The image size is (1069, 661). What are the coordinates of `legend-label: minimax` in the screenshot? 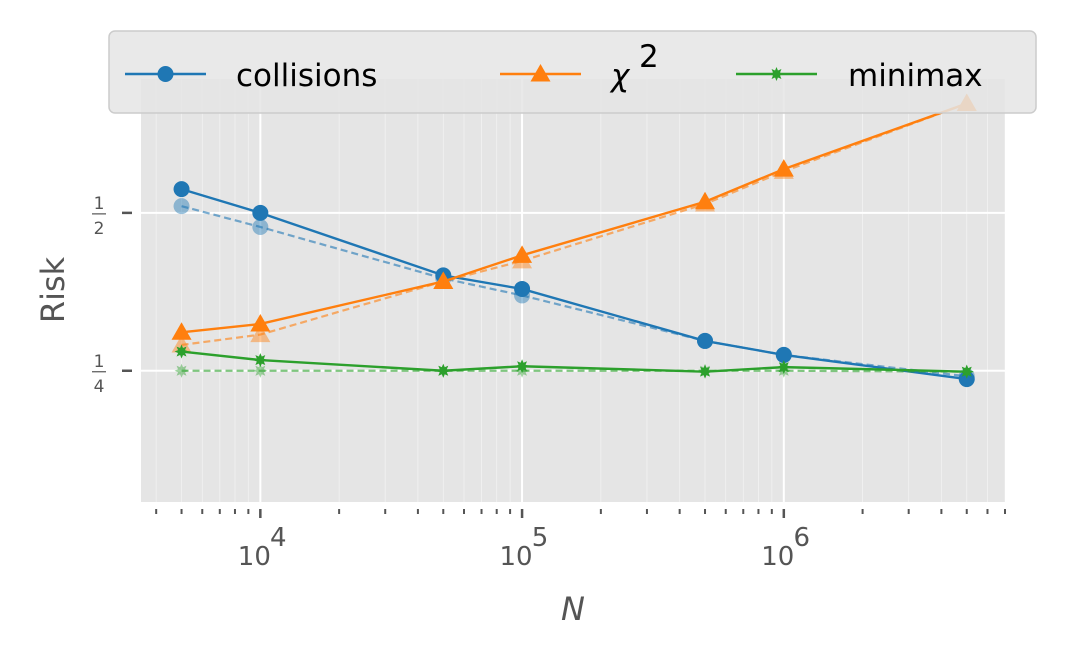 It's located at (915, 76).